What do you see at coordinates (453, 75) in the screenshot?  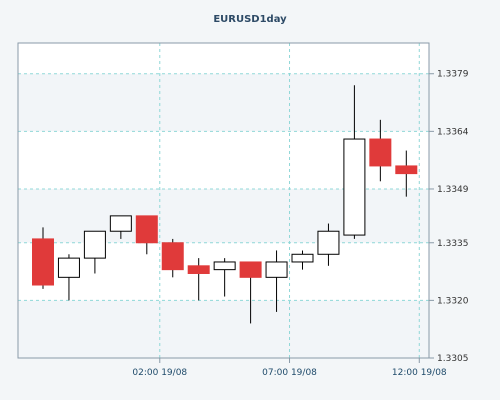 I see `y-tick-label: 1.3379` at bounding box center [453, 75].